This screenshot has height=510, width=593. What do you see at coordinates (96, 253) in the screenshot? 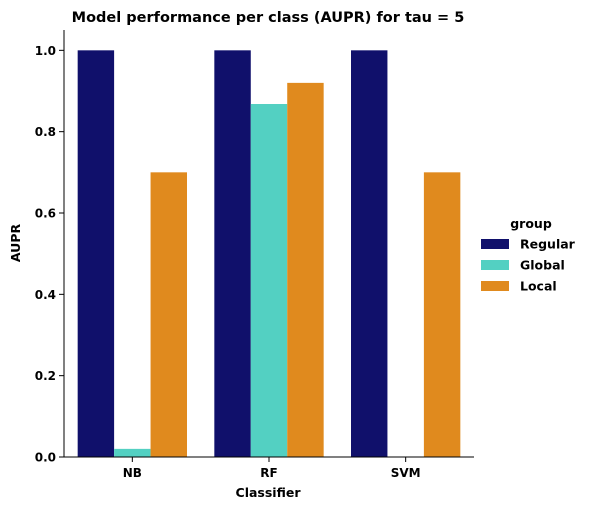
I see `bar-regular-nb` at bounding box center [96, 253].